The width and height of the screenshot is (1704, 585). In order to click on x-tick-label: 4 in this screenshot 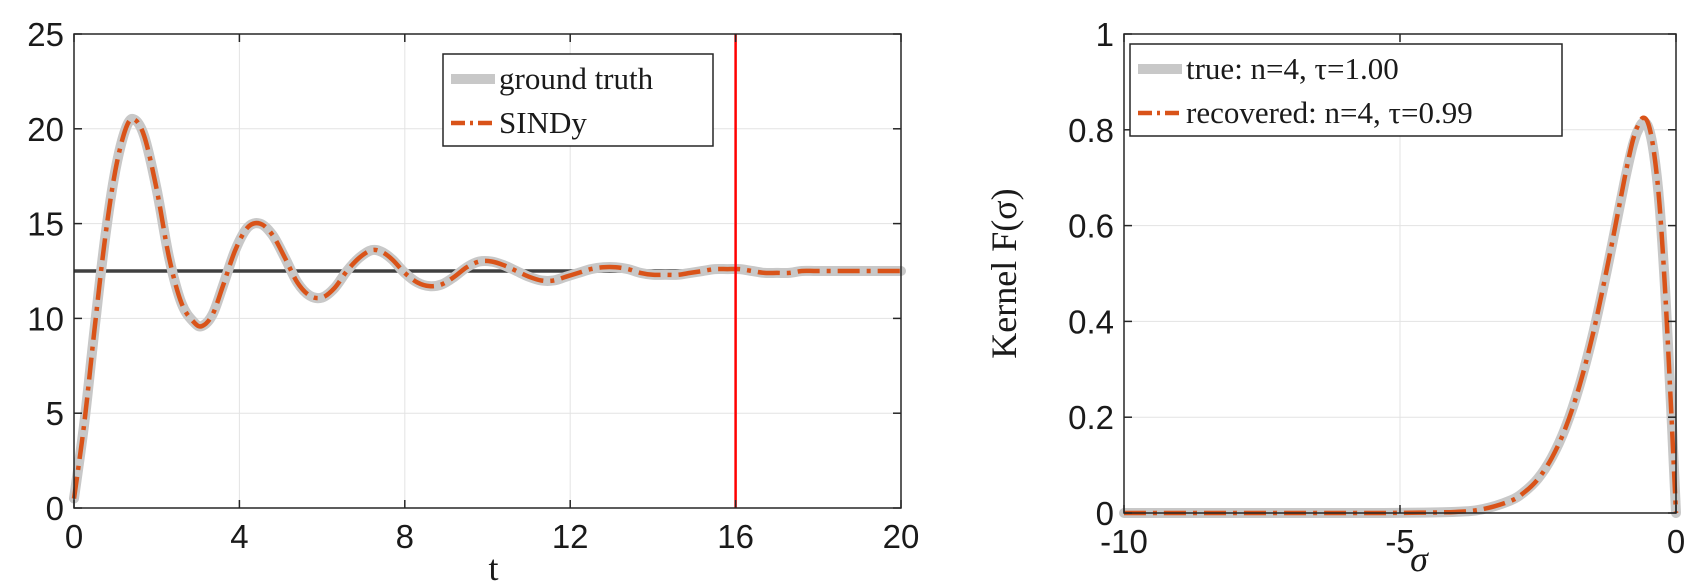, I will do `click(239, 536)`.